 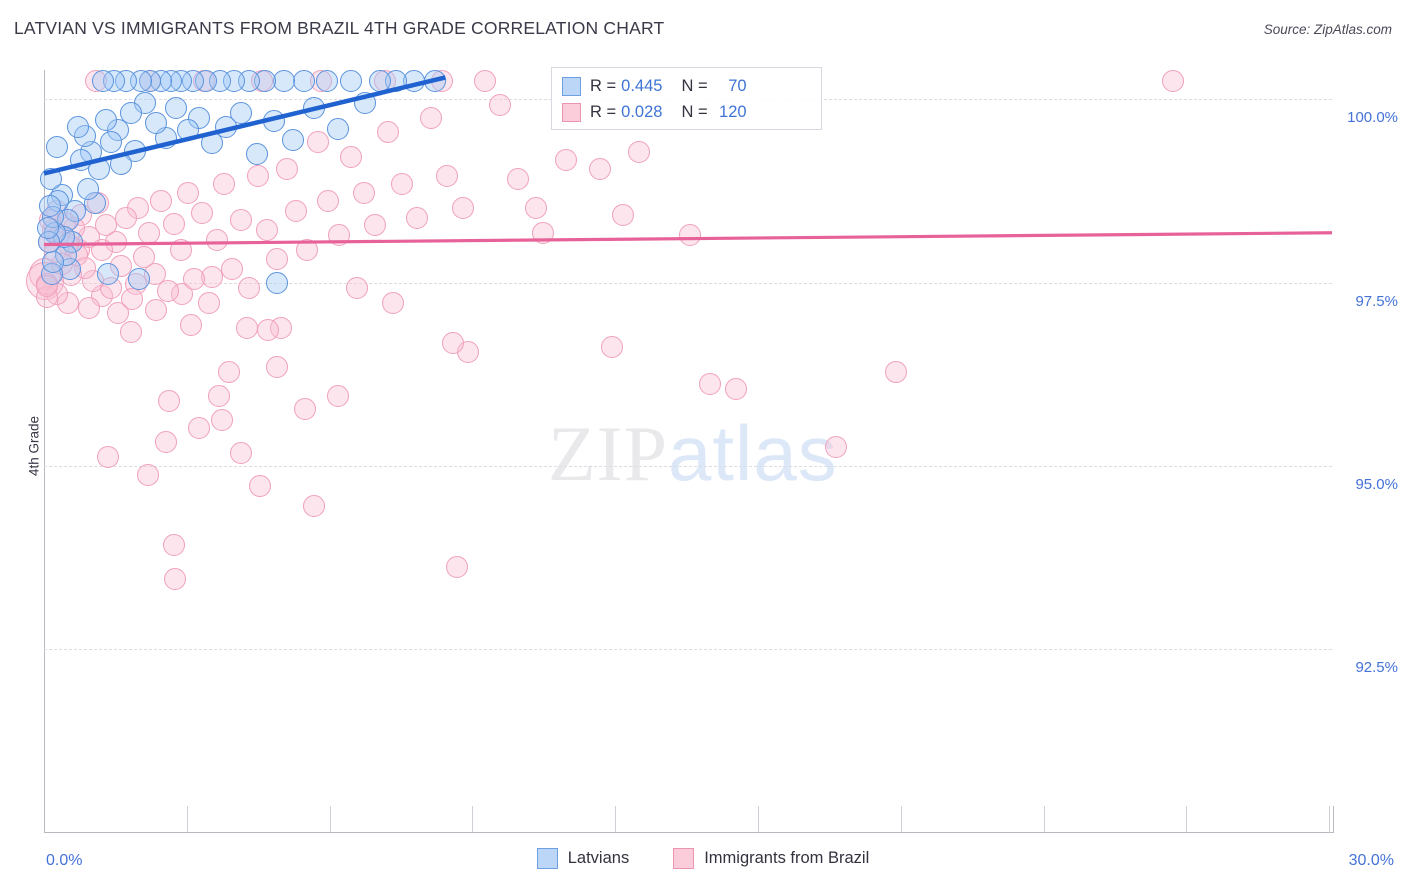 I want to click on legend-item-immigrants-from-brazil: Immigrants from Brazil, so click(x=771, y=858).